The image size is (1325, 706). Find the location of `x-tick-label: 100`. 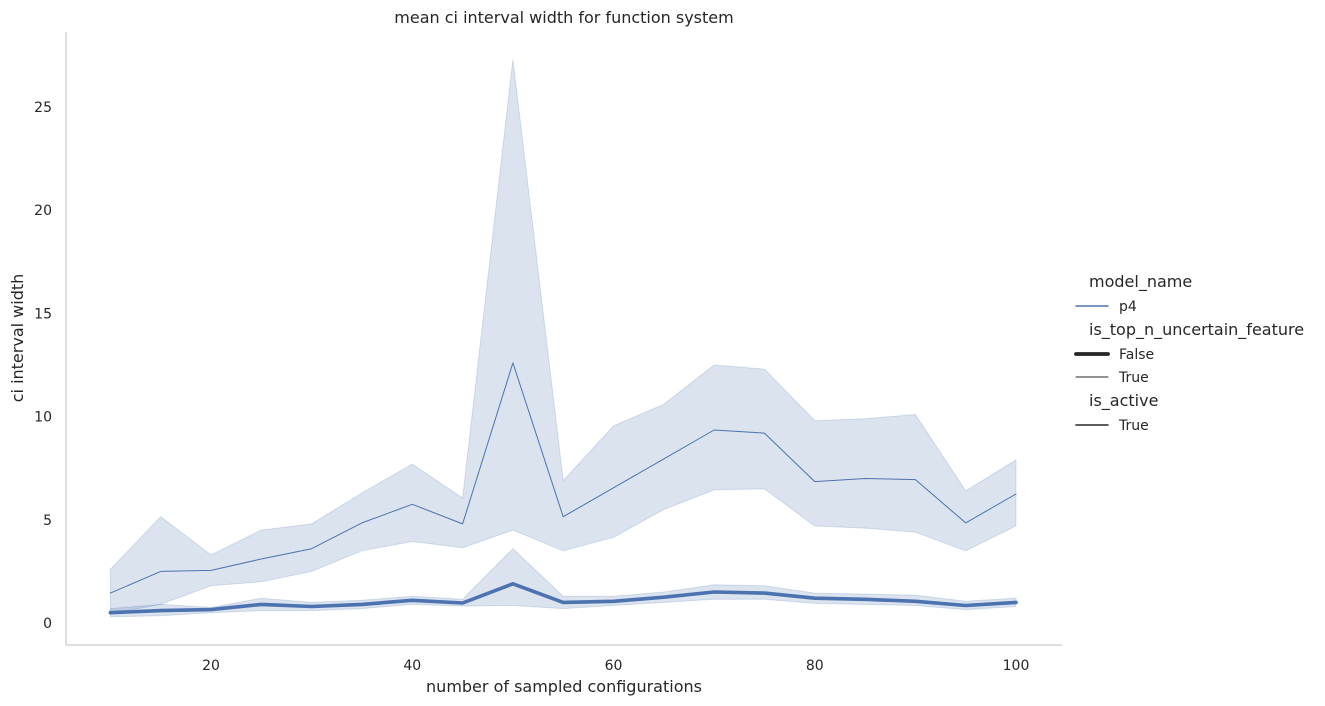

x-tick-label: 100 is located at coordinates (1016, 666).